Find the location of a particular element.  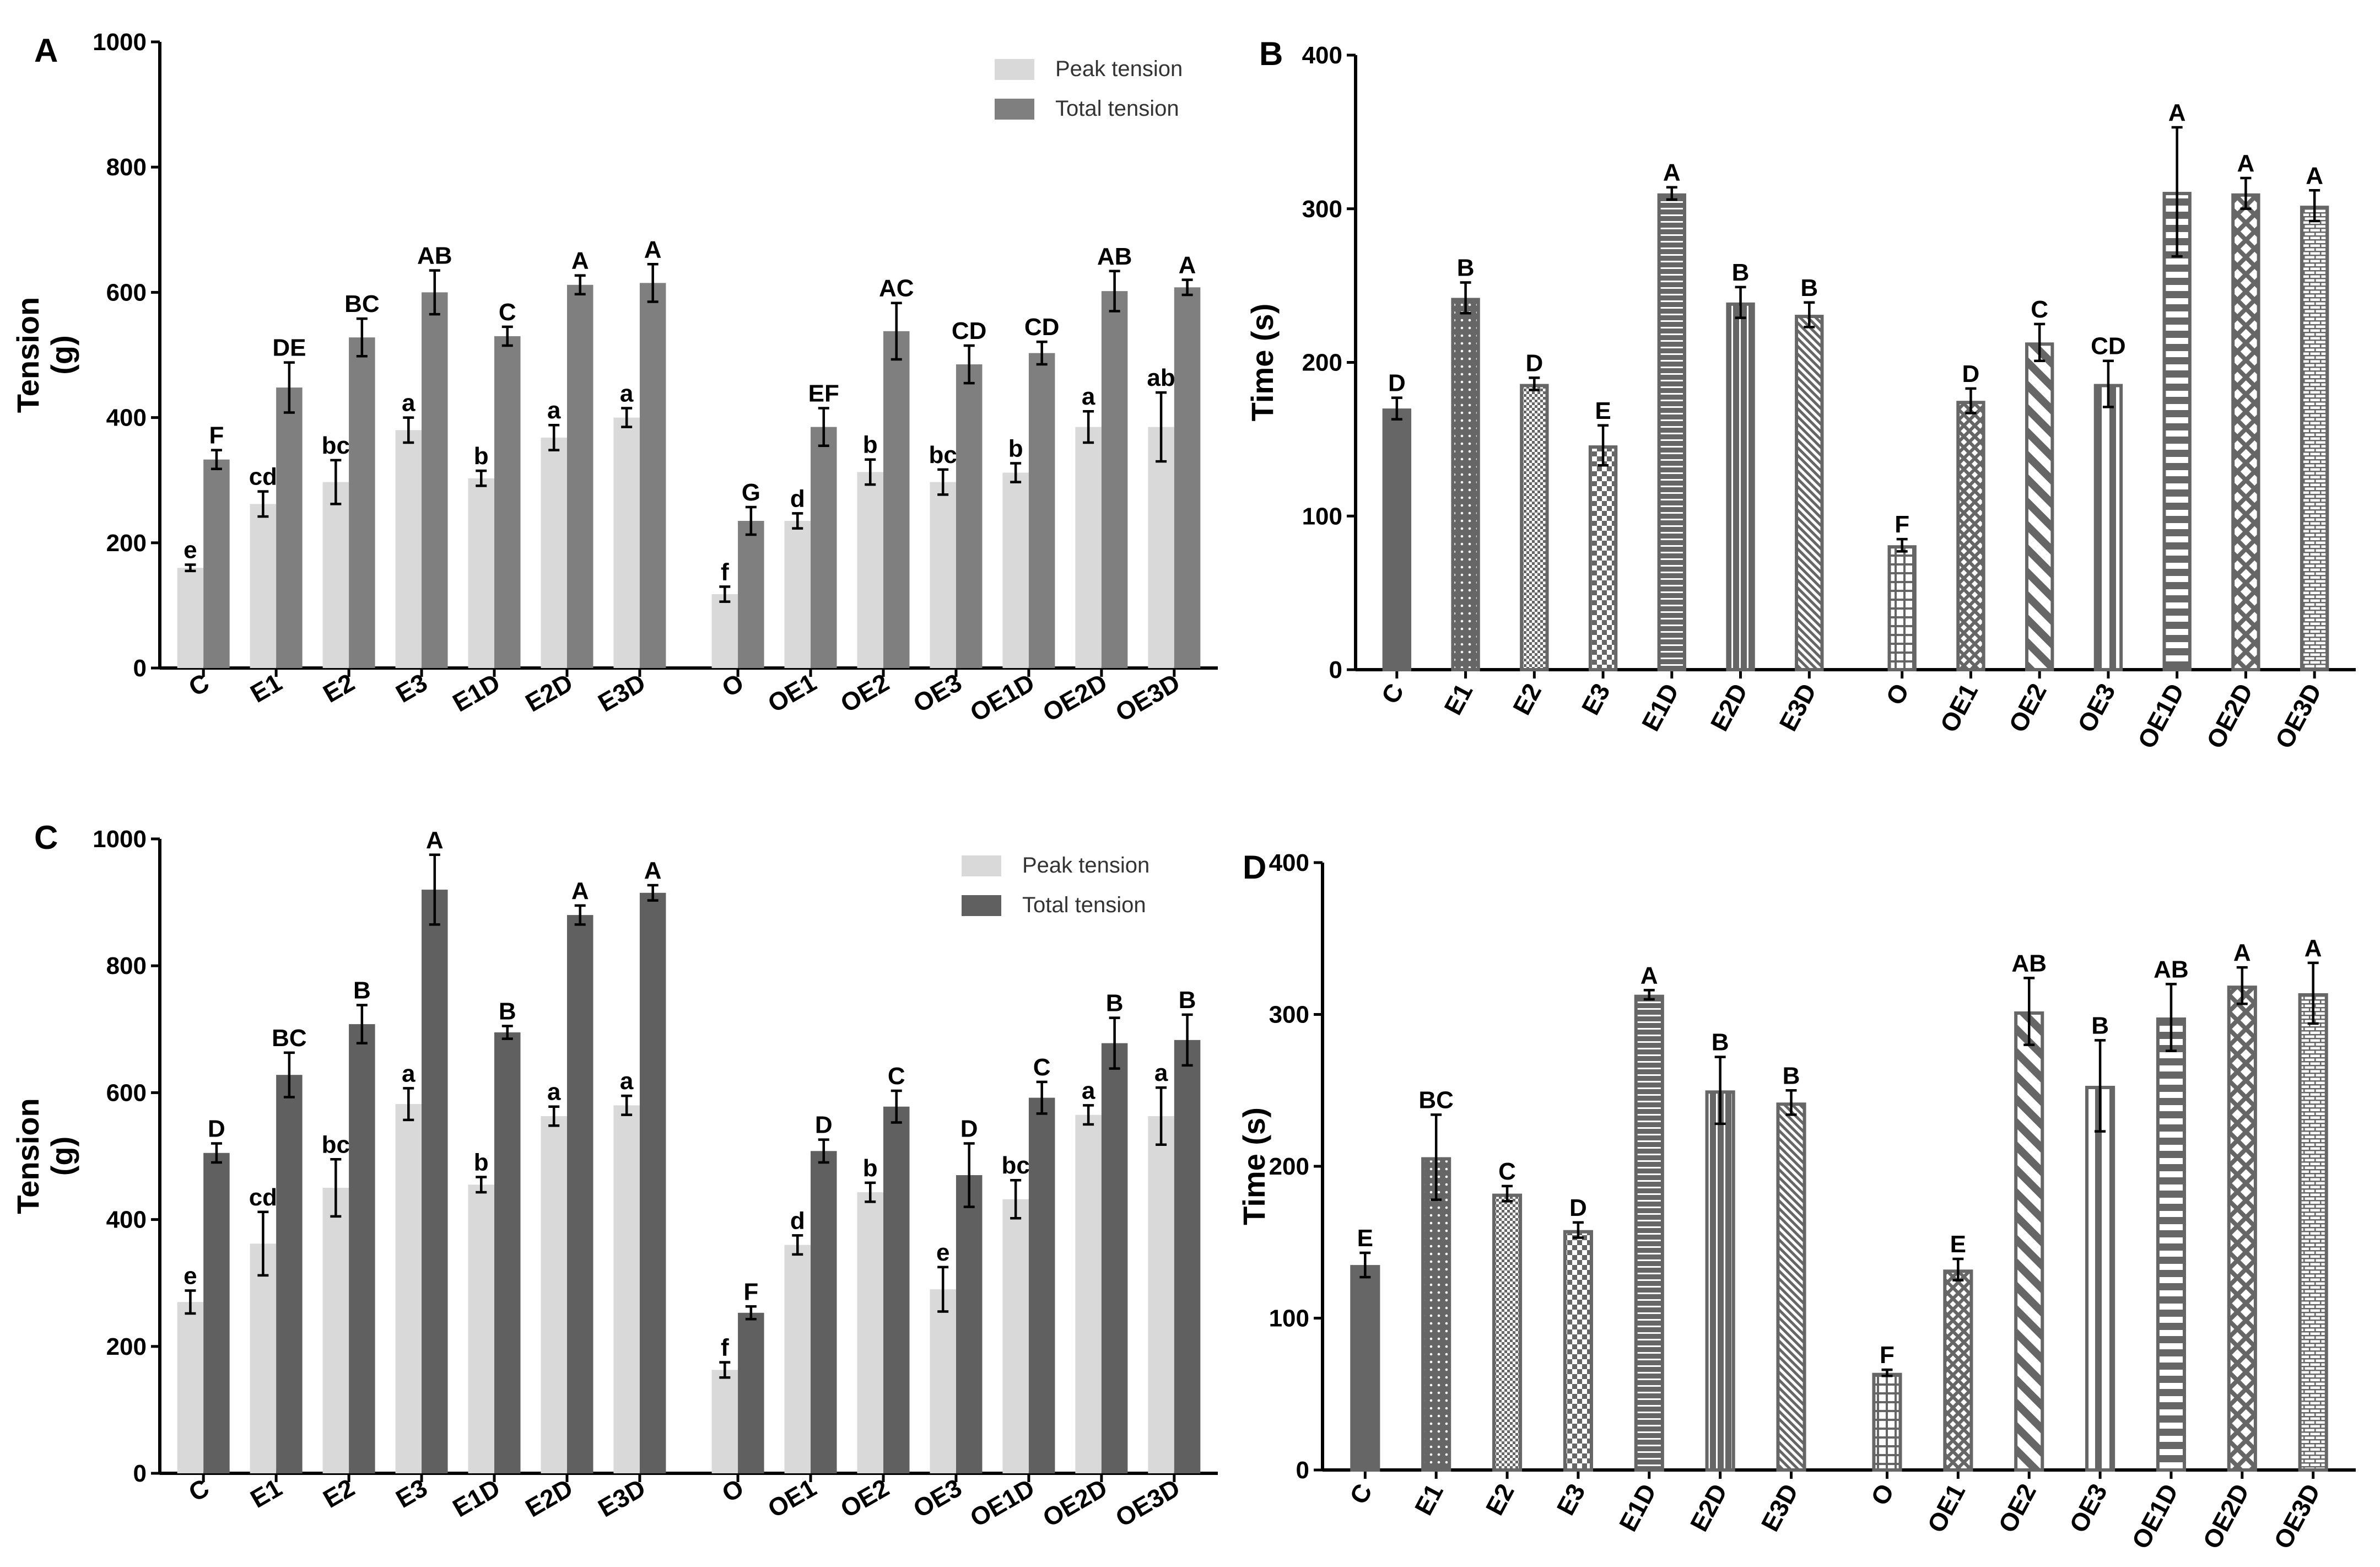

bar-total-tension-oe3 is located at coordinates (969, 1324).